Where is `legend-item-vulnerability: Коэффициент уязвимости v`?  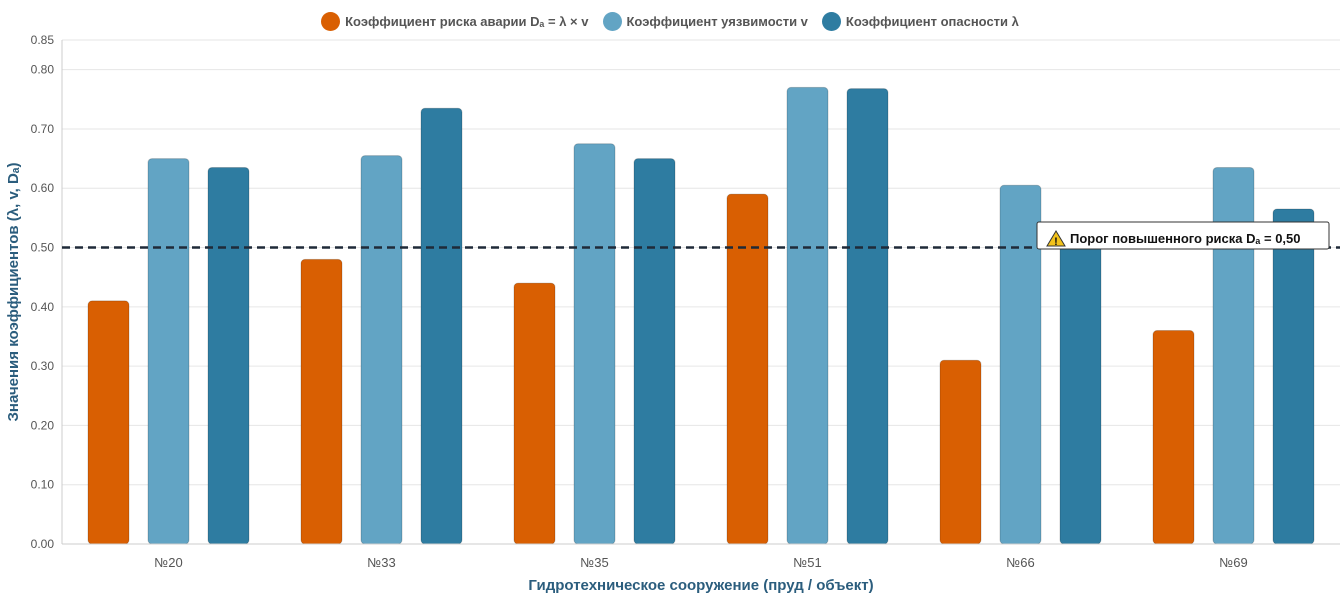
legend-item-vulnerability: Коэффициент уязвимости v is located at coordinates (705, 21).